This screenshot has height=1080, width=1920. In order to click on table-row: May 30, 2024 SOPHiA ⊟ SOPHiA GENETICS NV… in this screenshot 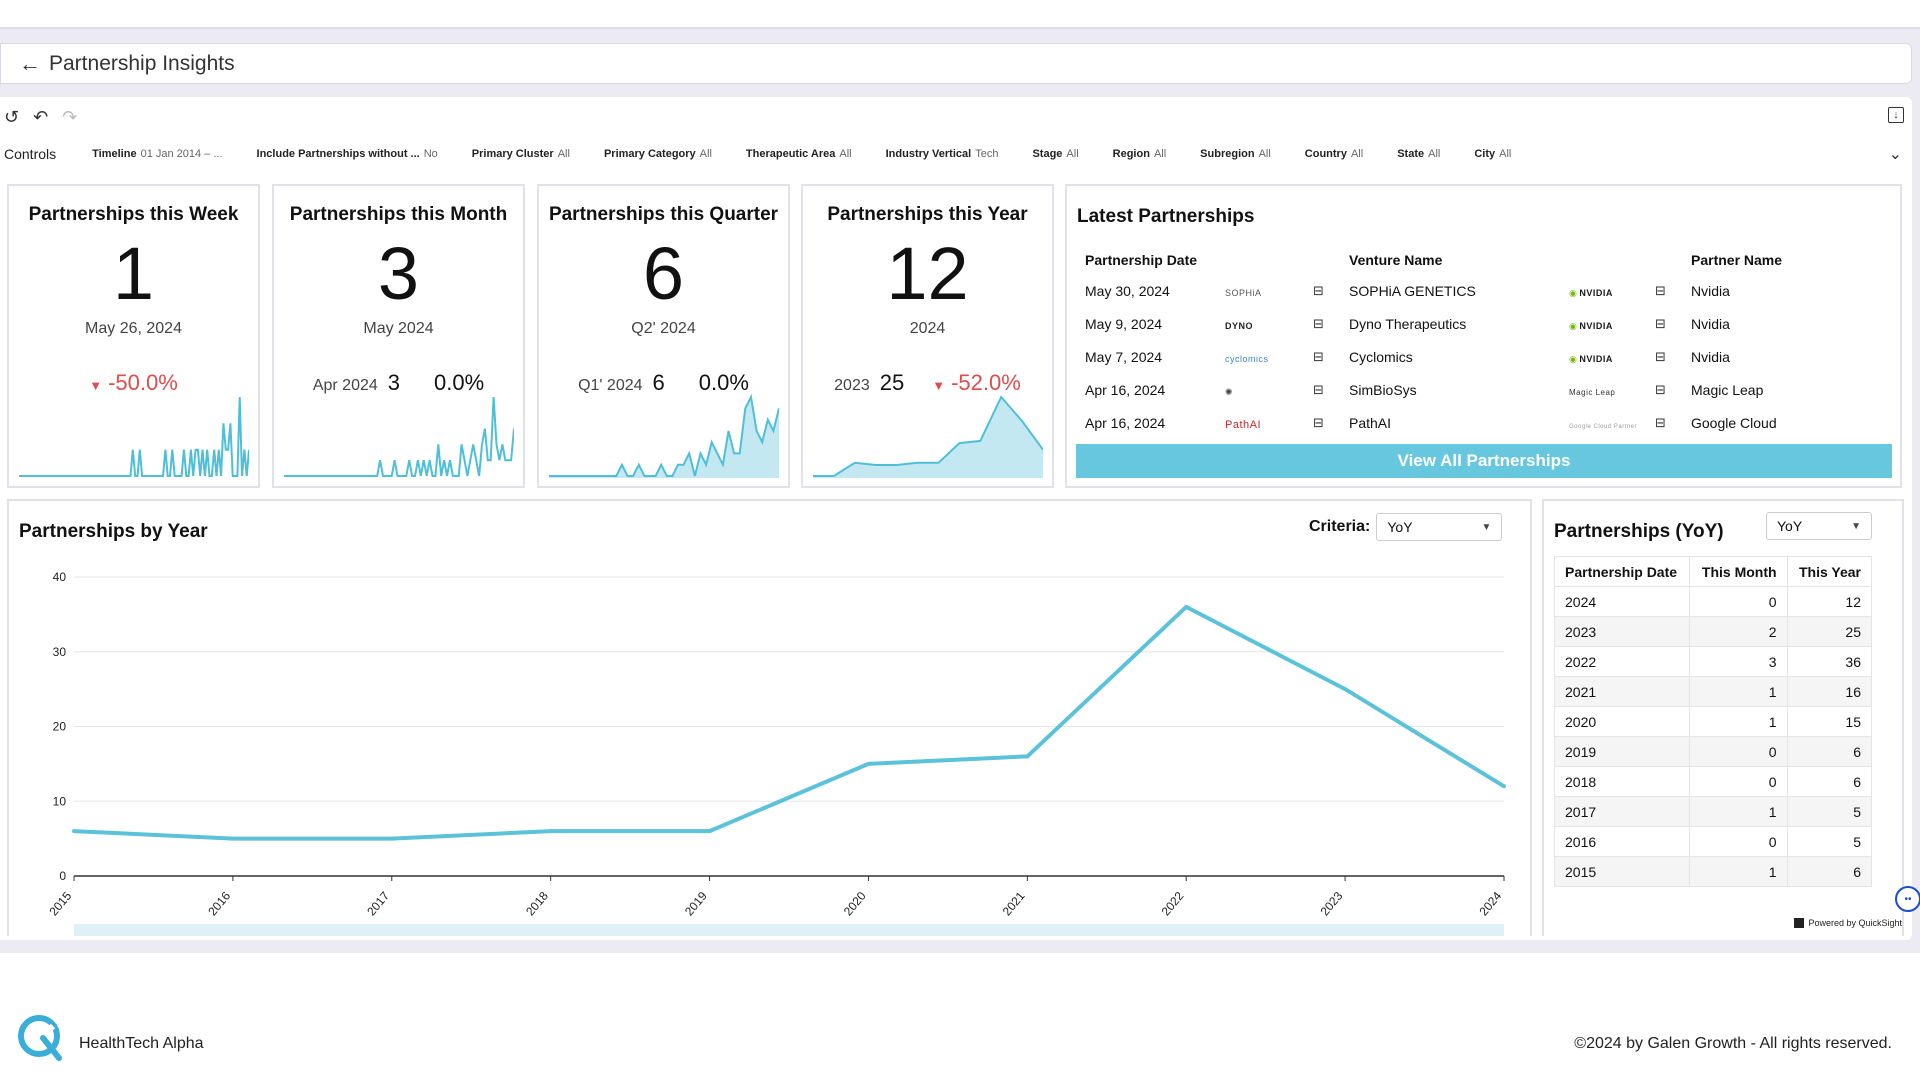, I will do `click(1478, 290)`.